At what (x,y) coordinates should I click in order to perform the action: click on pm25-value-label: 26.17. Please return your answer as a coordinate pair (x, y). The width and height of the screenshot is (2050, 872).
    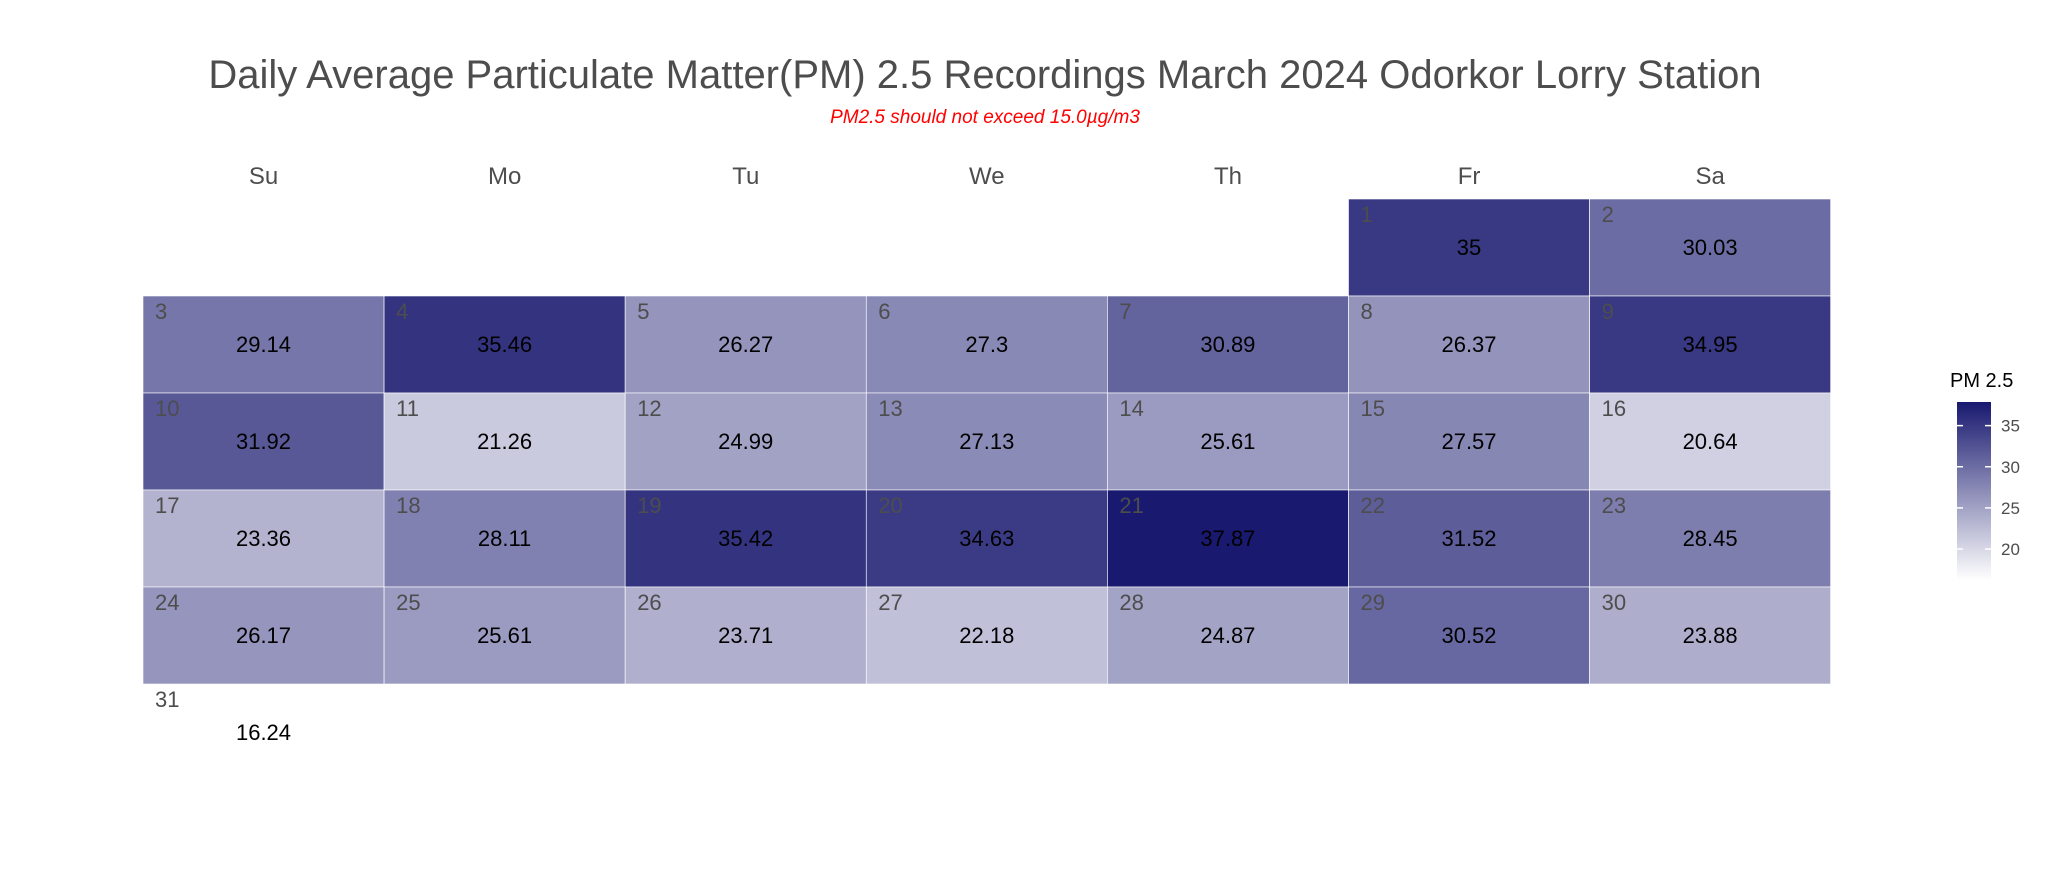
    Looking at the image, I should click on (263, 635).